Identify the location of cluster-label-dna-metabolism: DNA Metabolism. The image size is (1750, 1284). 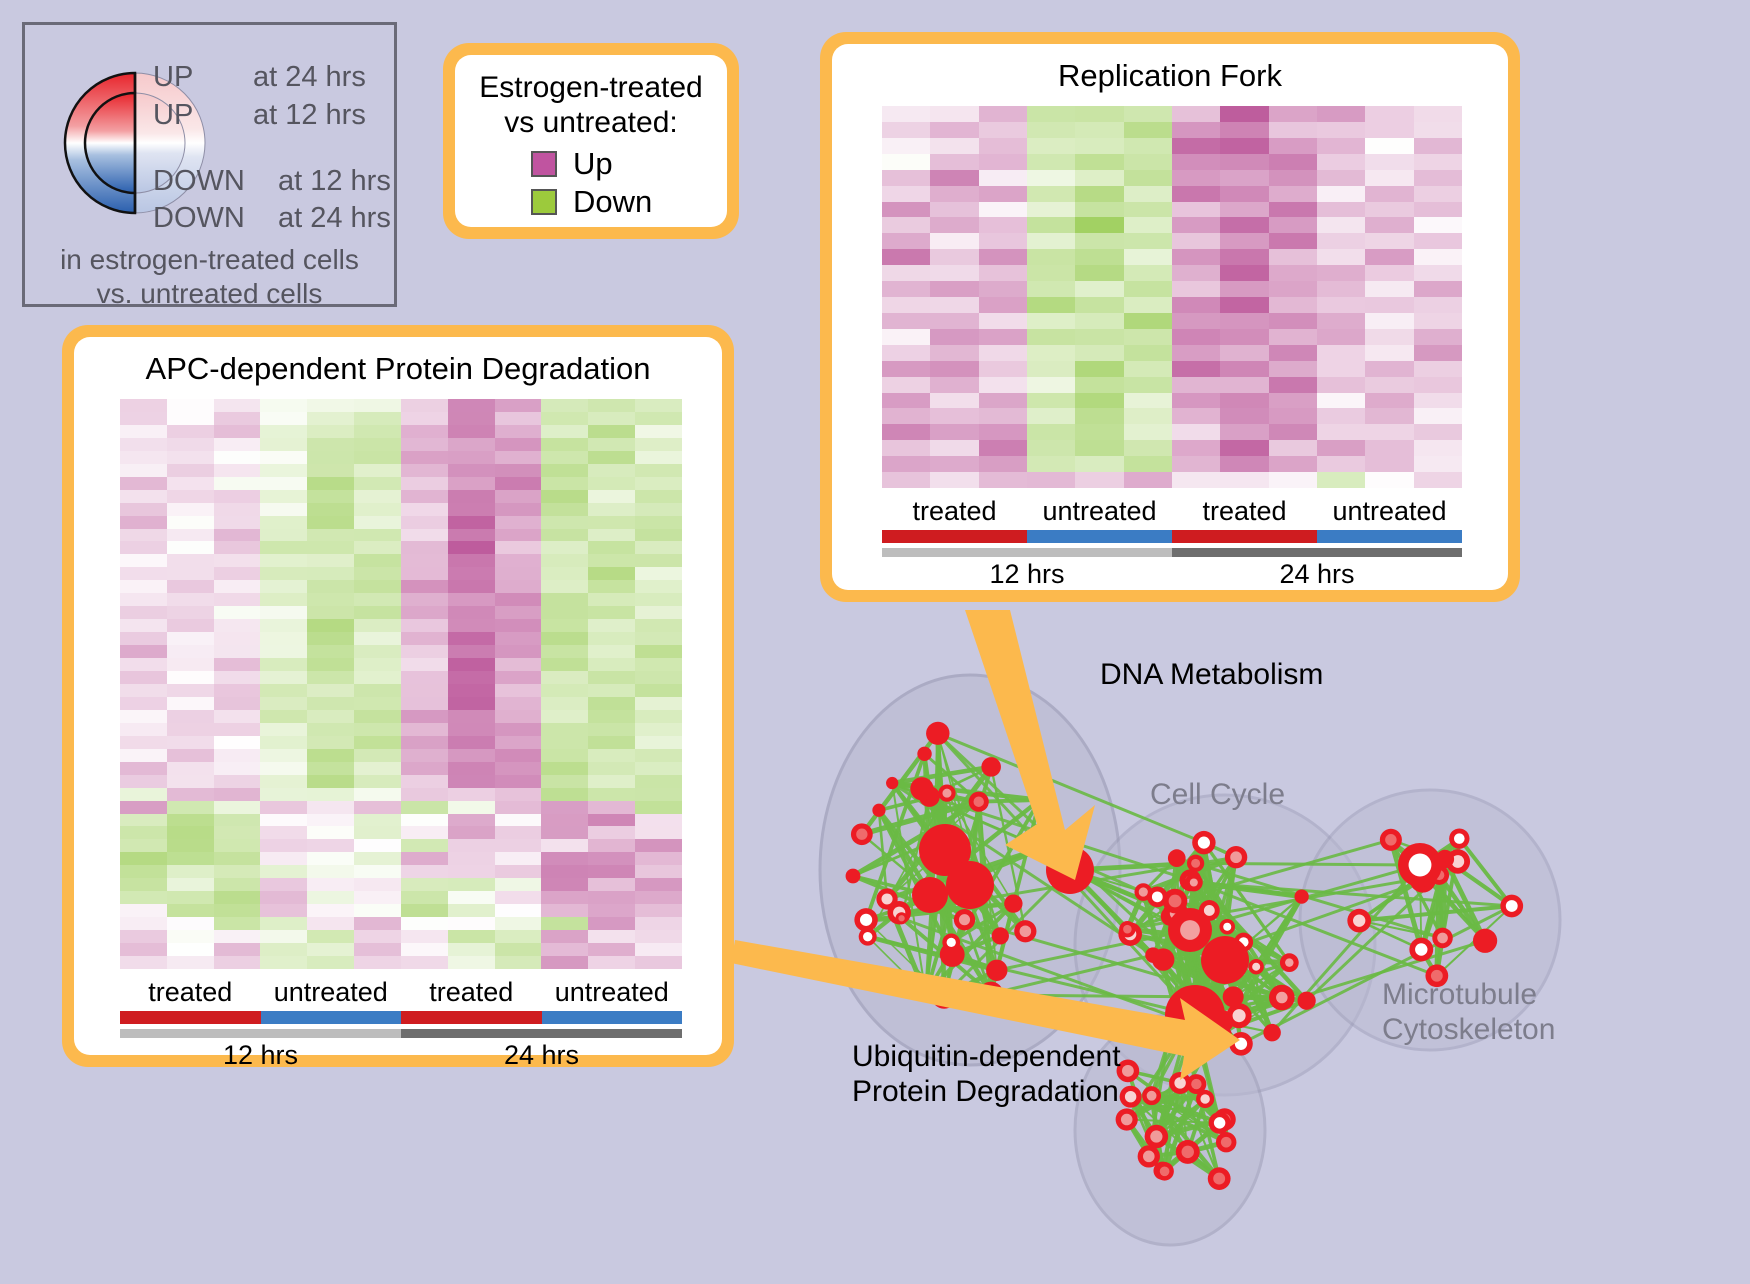
(1212, 674).